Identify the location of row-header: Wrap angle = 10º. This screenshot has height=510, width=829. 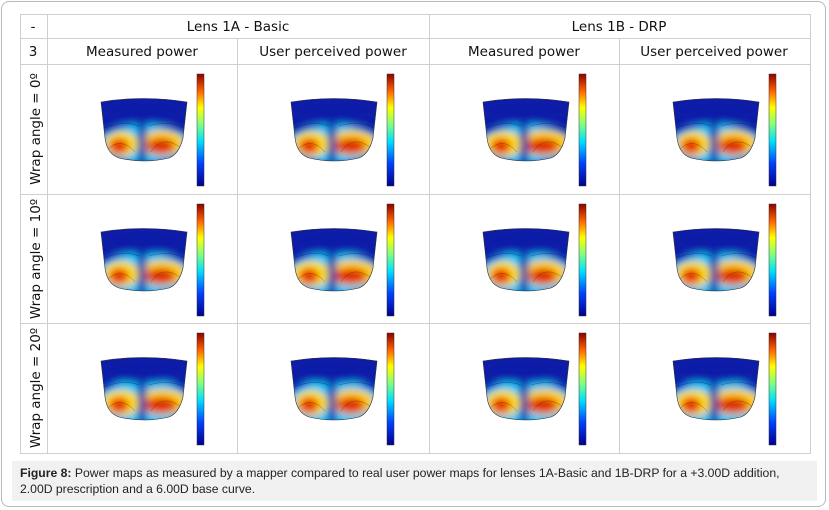
(36, 259).